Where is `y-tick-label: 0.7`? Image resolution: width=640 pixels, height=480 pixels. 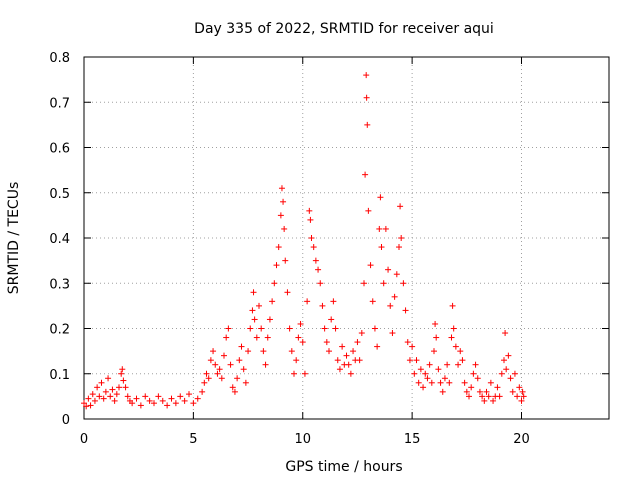
y-tick-label: 0.7 is located at coordinates (59, 103).